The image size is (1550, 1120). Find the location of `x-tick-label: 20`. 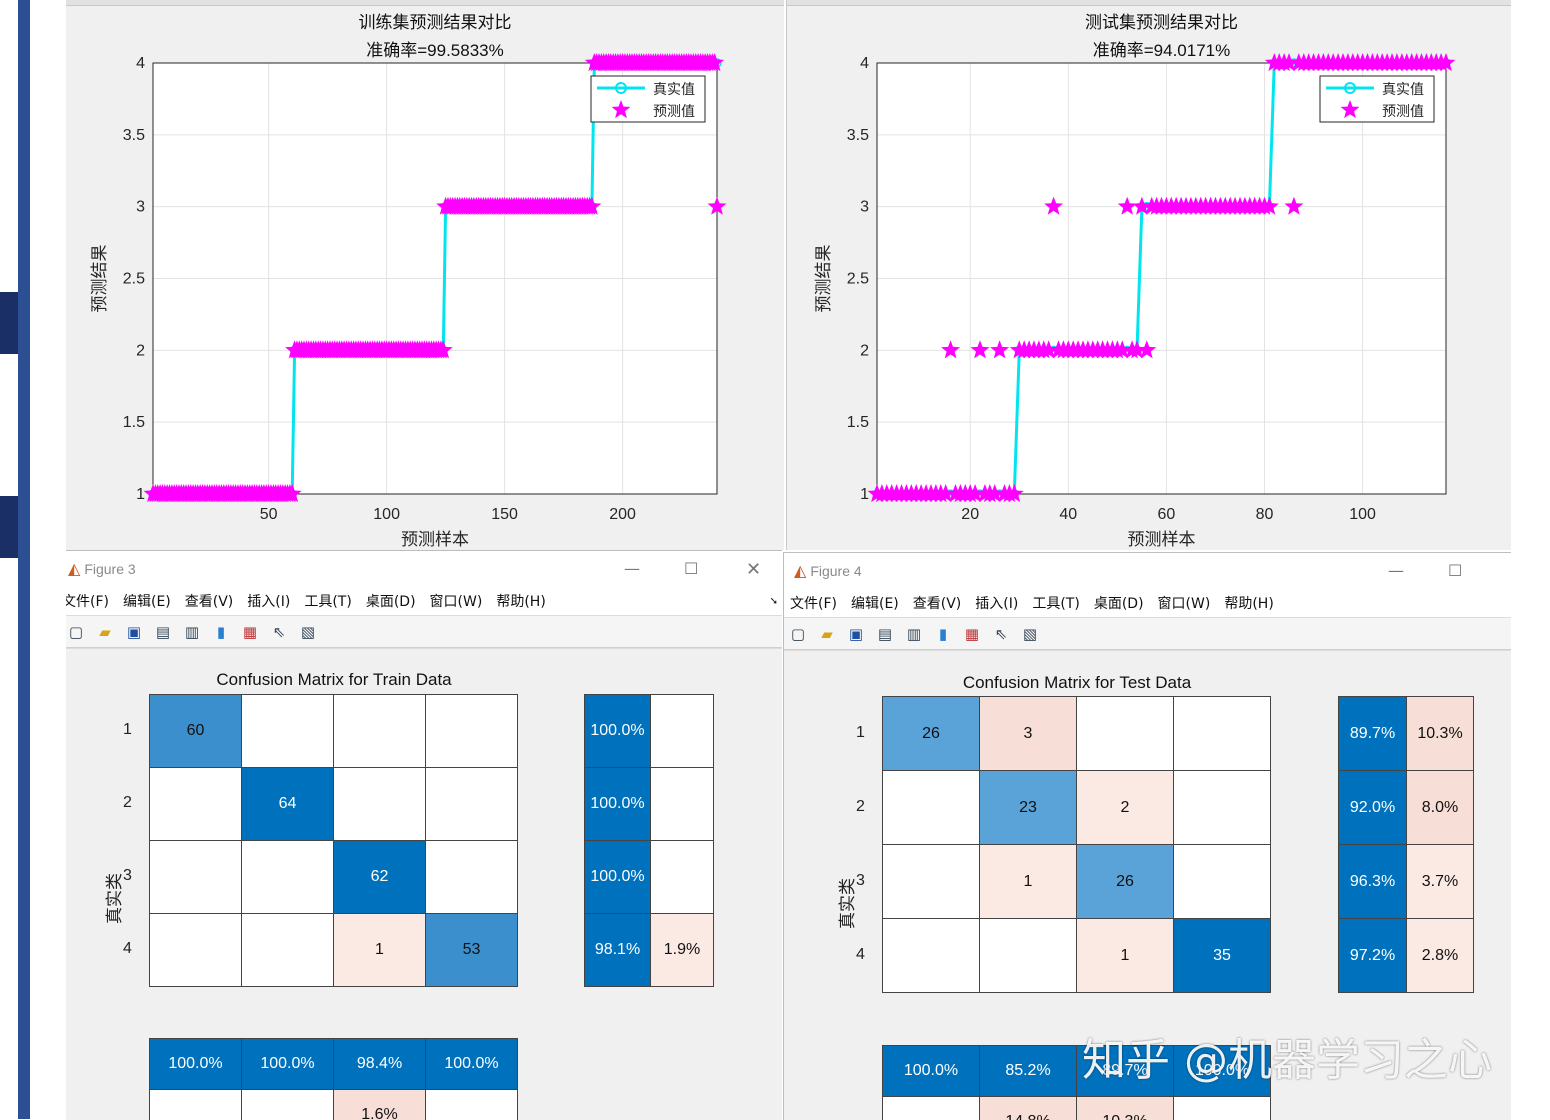

x-tick-label: 20 is located at coordinates (970, 514).